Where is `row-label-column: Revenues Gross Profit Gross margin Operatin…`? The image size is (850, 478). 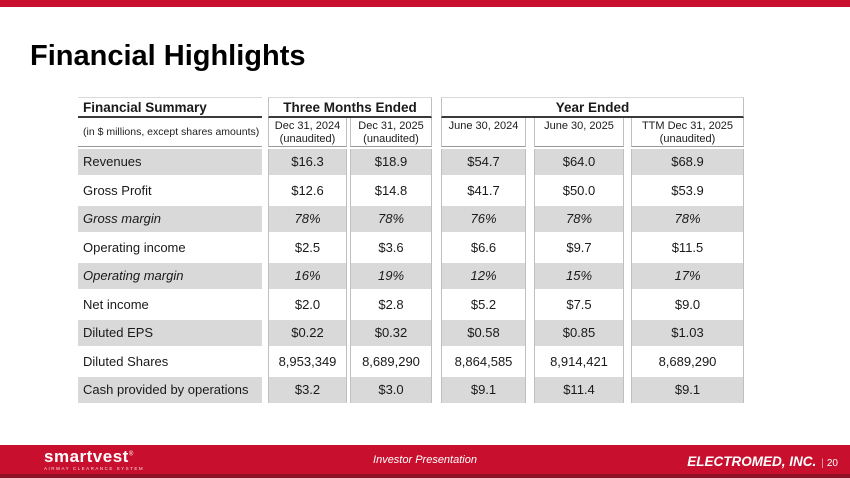 row-label-column: Revenues Gross Profit Gross margin Operatin… is located at coordinates (170, 276).